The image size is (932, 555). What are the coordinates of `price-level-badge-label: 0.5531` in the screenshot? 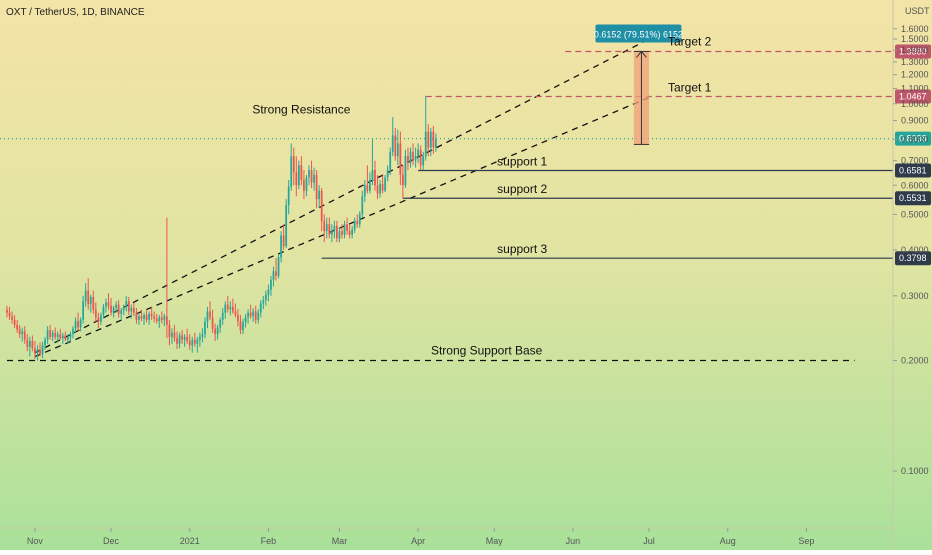 It's located at (913, 198).